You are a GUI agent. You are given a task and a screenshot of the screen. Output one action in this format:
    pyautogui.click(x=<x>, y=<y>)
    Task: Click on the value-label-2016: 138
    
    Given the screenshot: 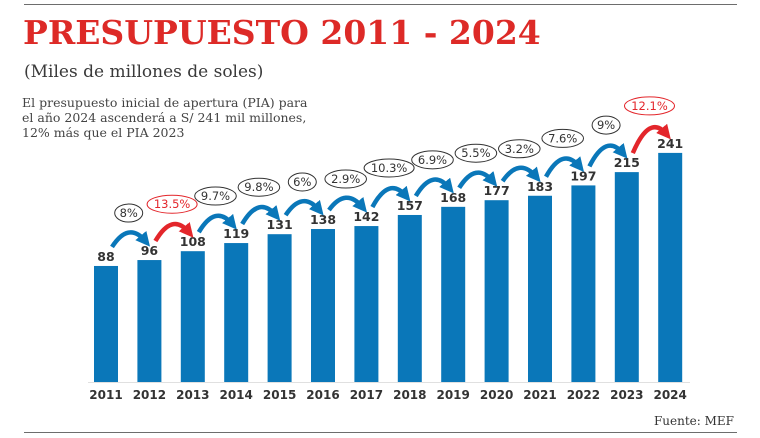 What is the action you would take?
    pyautogui.click(x=323, y=219)
    